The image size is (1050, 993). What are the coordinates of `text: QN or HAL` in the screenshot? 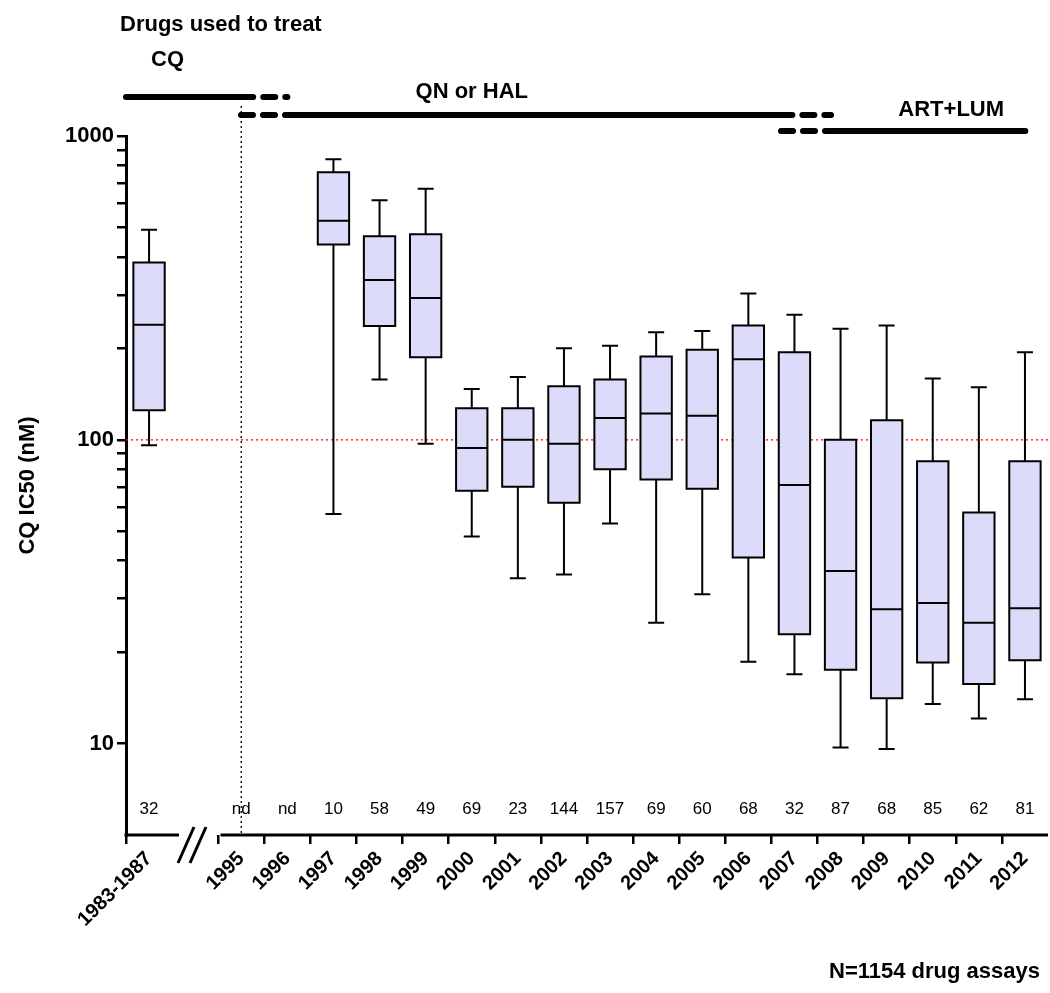 It's located at (471, 91).